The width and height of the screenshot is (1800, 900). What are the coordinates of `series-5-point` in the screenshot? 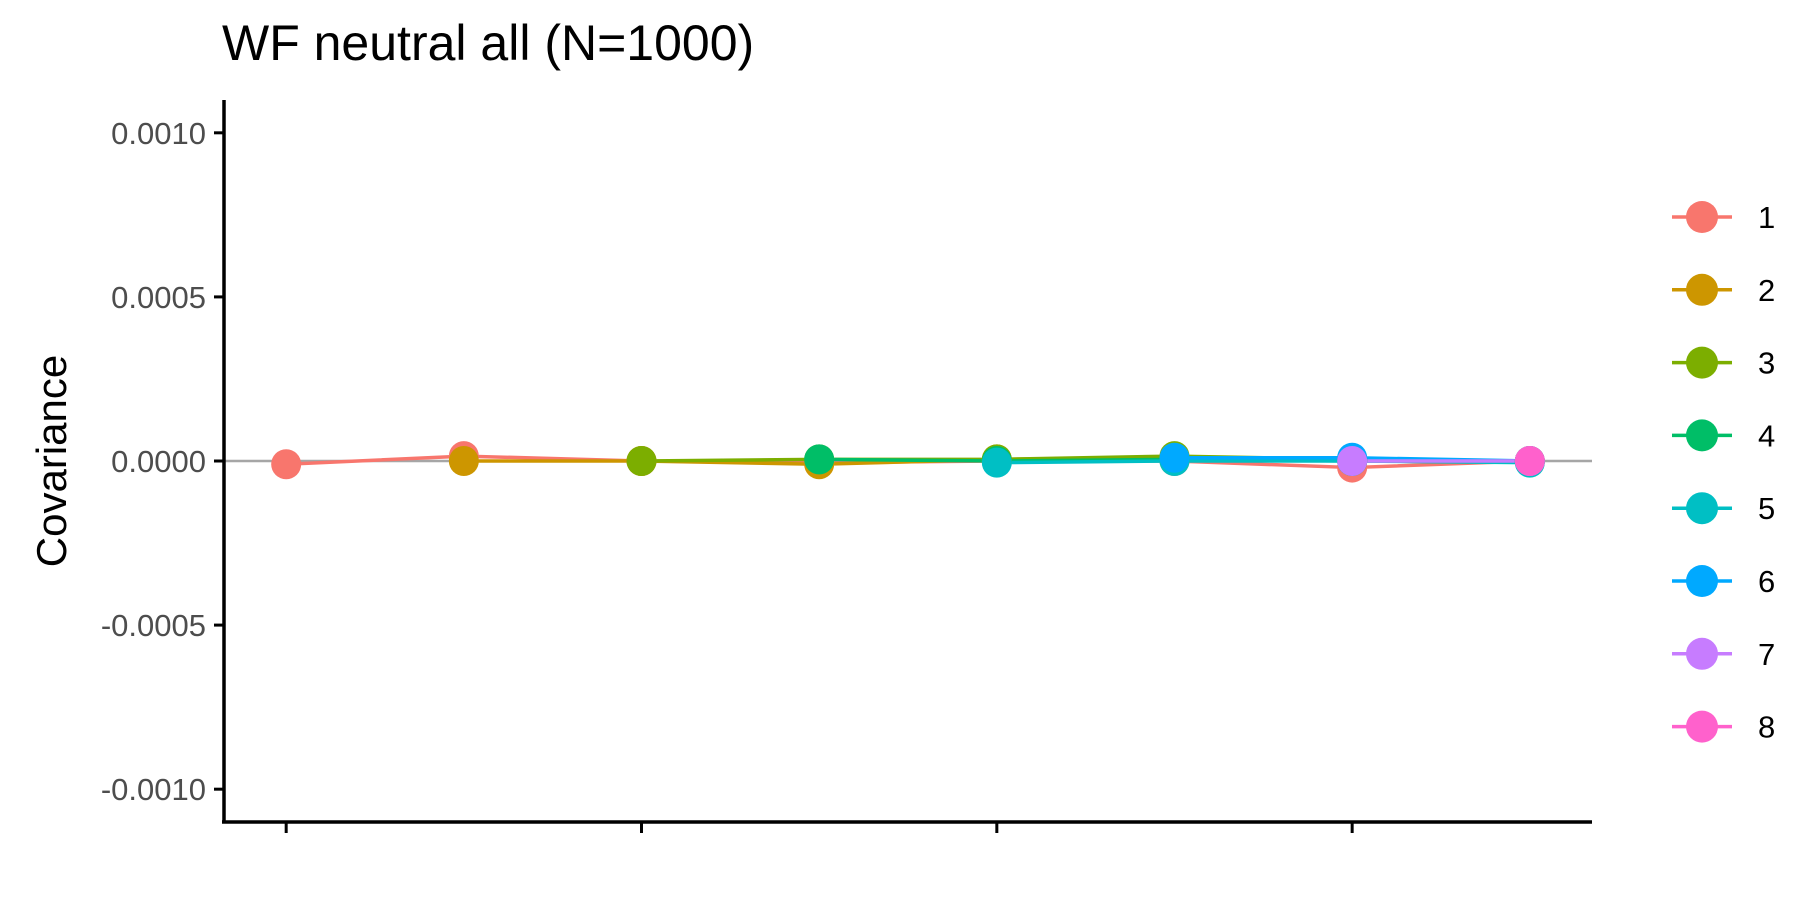 It's located at (996, 462).